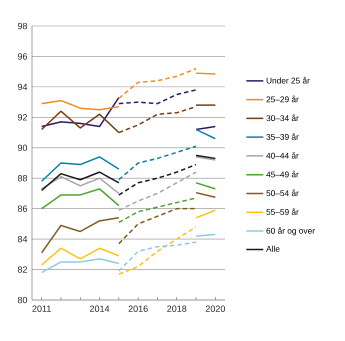 Image resolution: width=345 pixels, height=341 pixels. What do you see at coordinates (282, 192) in the screenshot?
I see `legend-label: 50–54 år` at bounding box center [282, 192].